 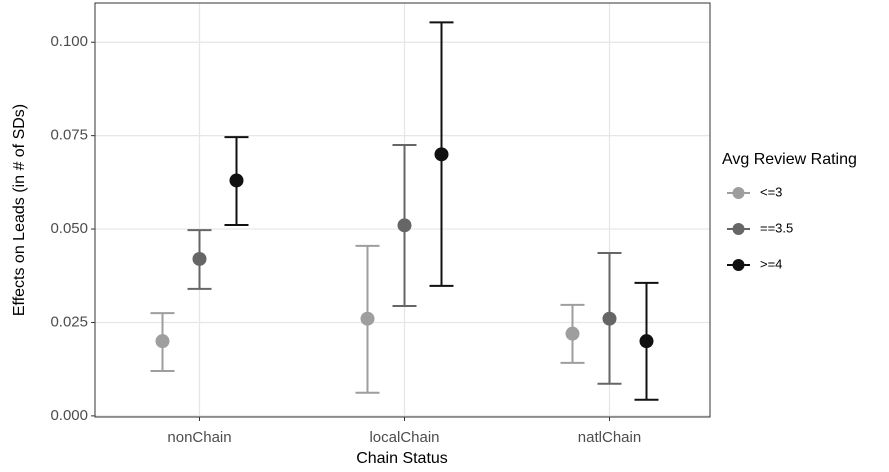 I want to click on legend-label: ==3.5, so click(x=776, y=227).